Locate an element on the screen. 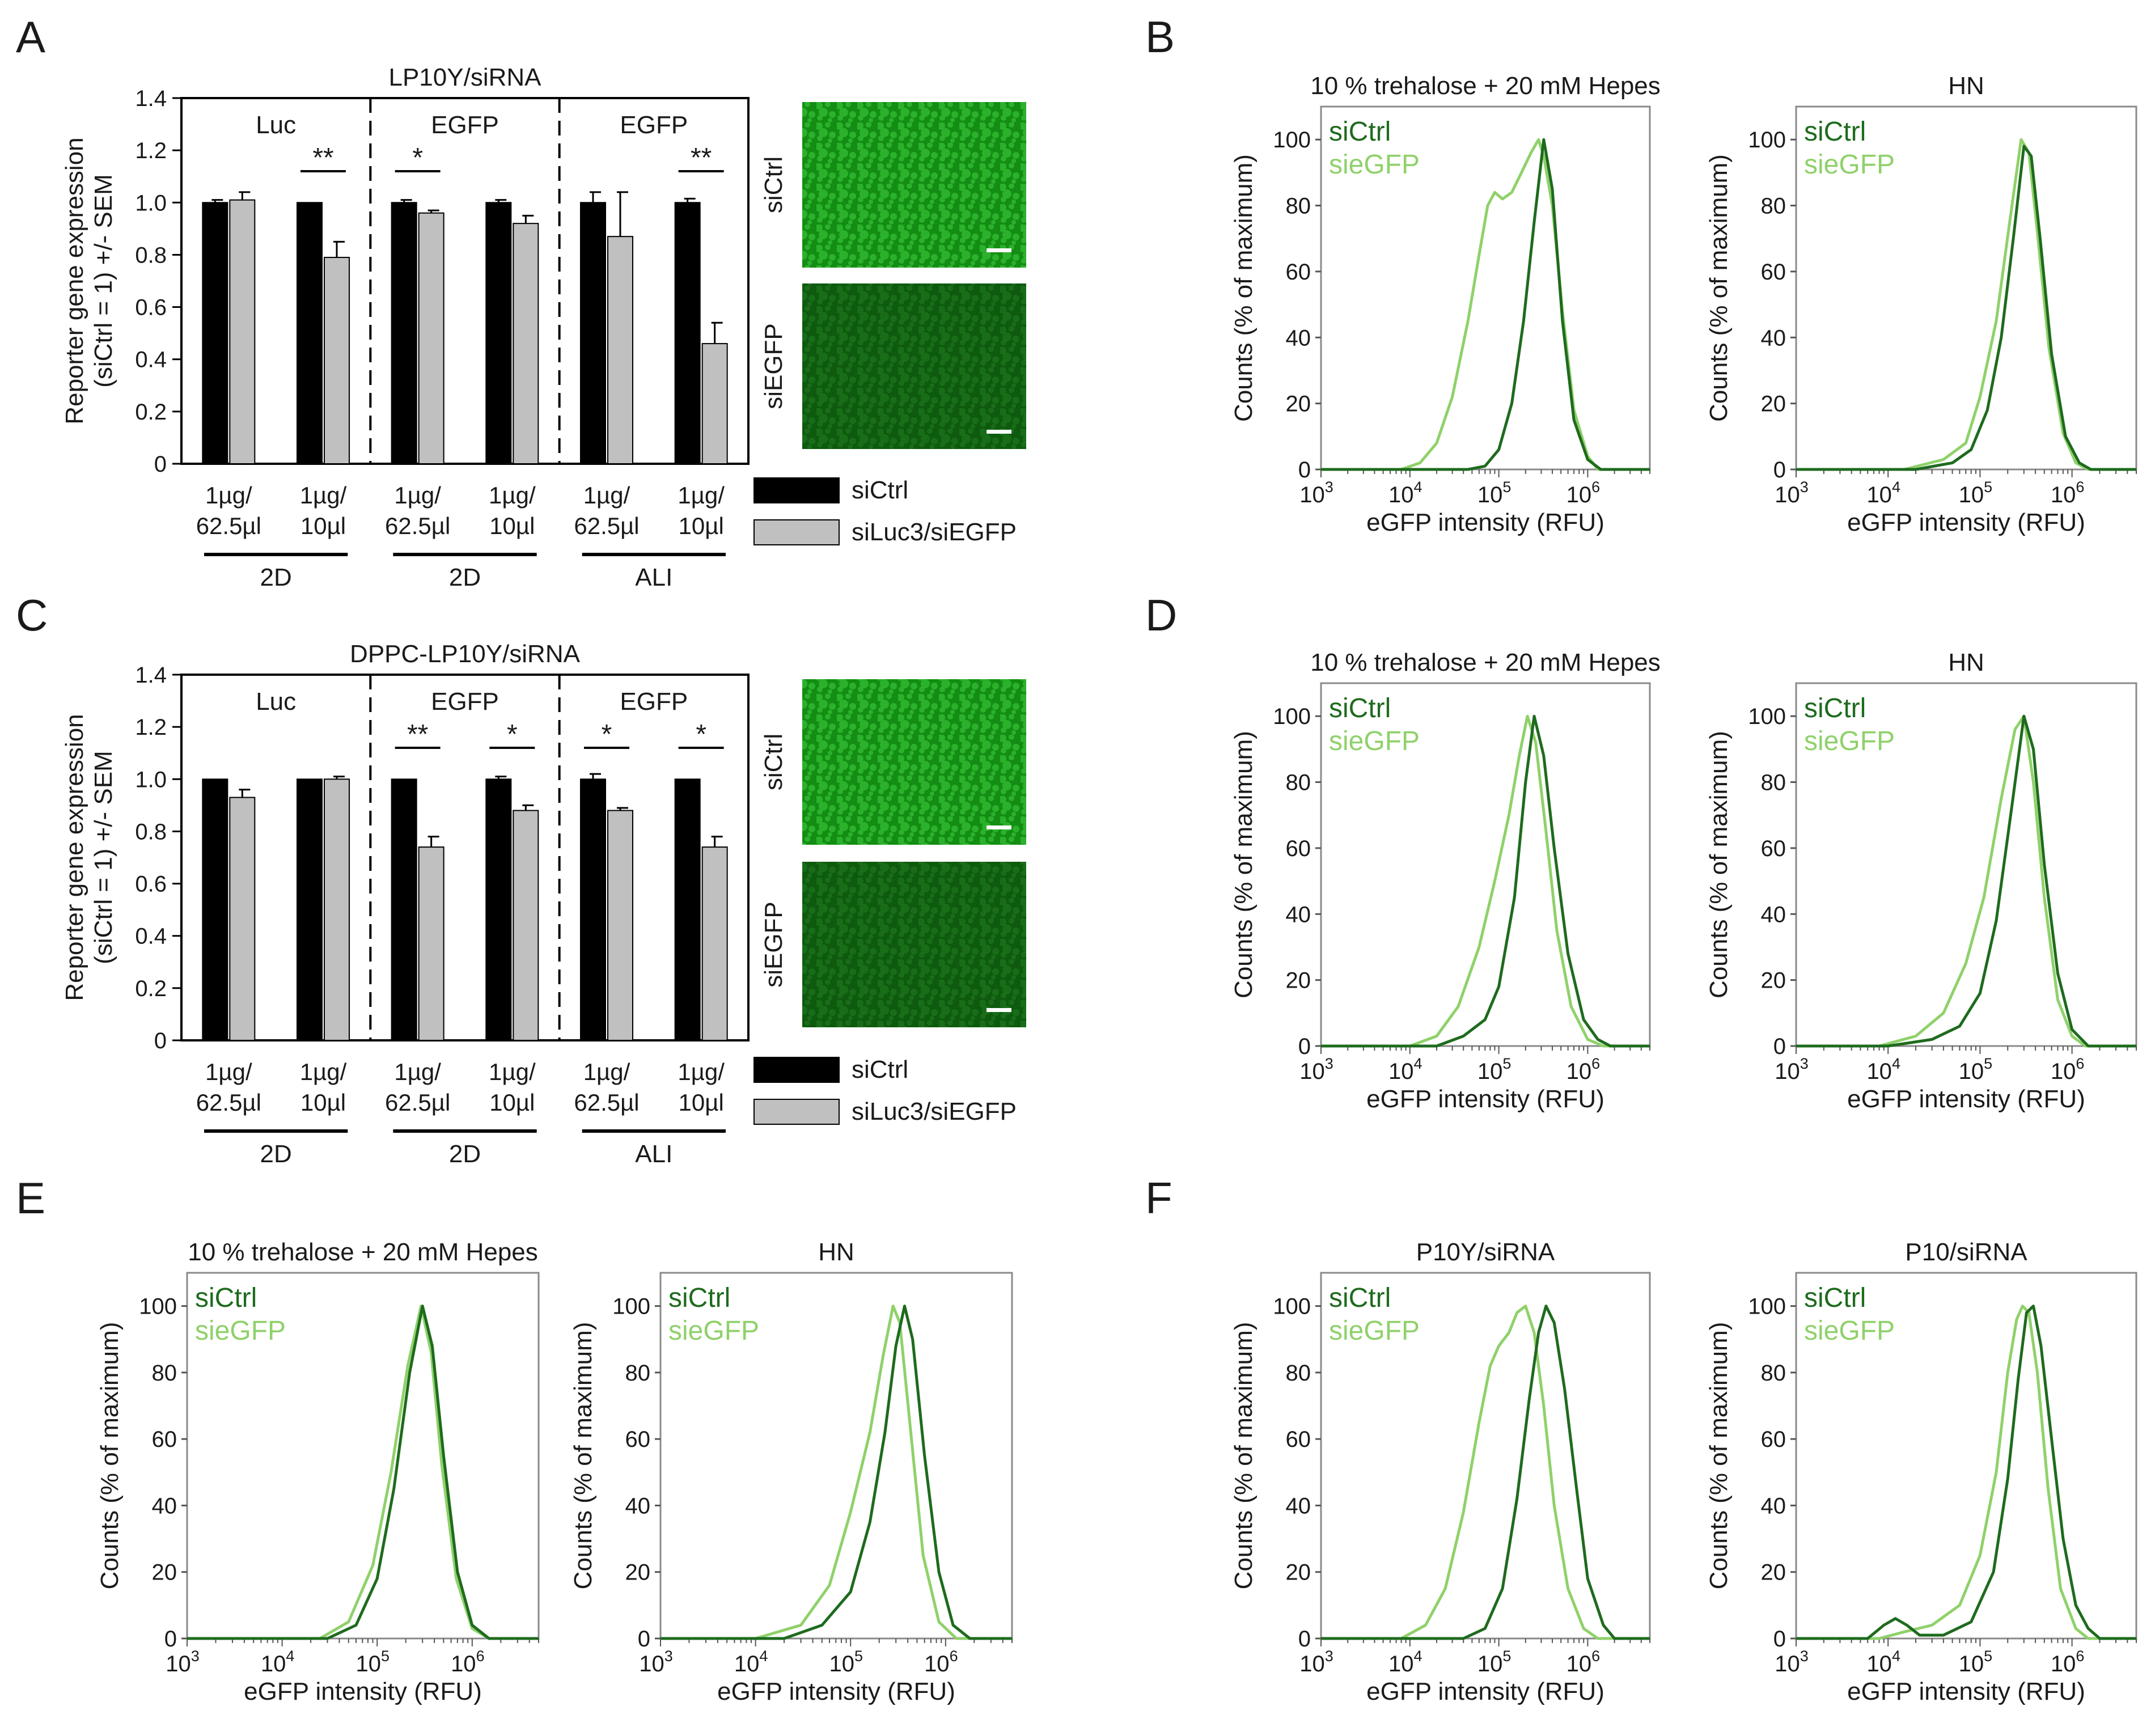  x-tick-exponent: 5 is located at coordinates (1506, 1656).